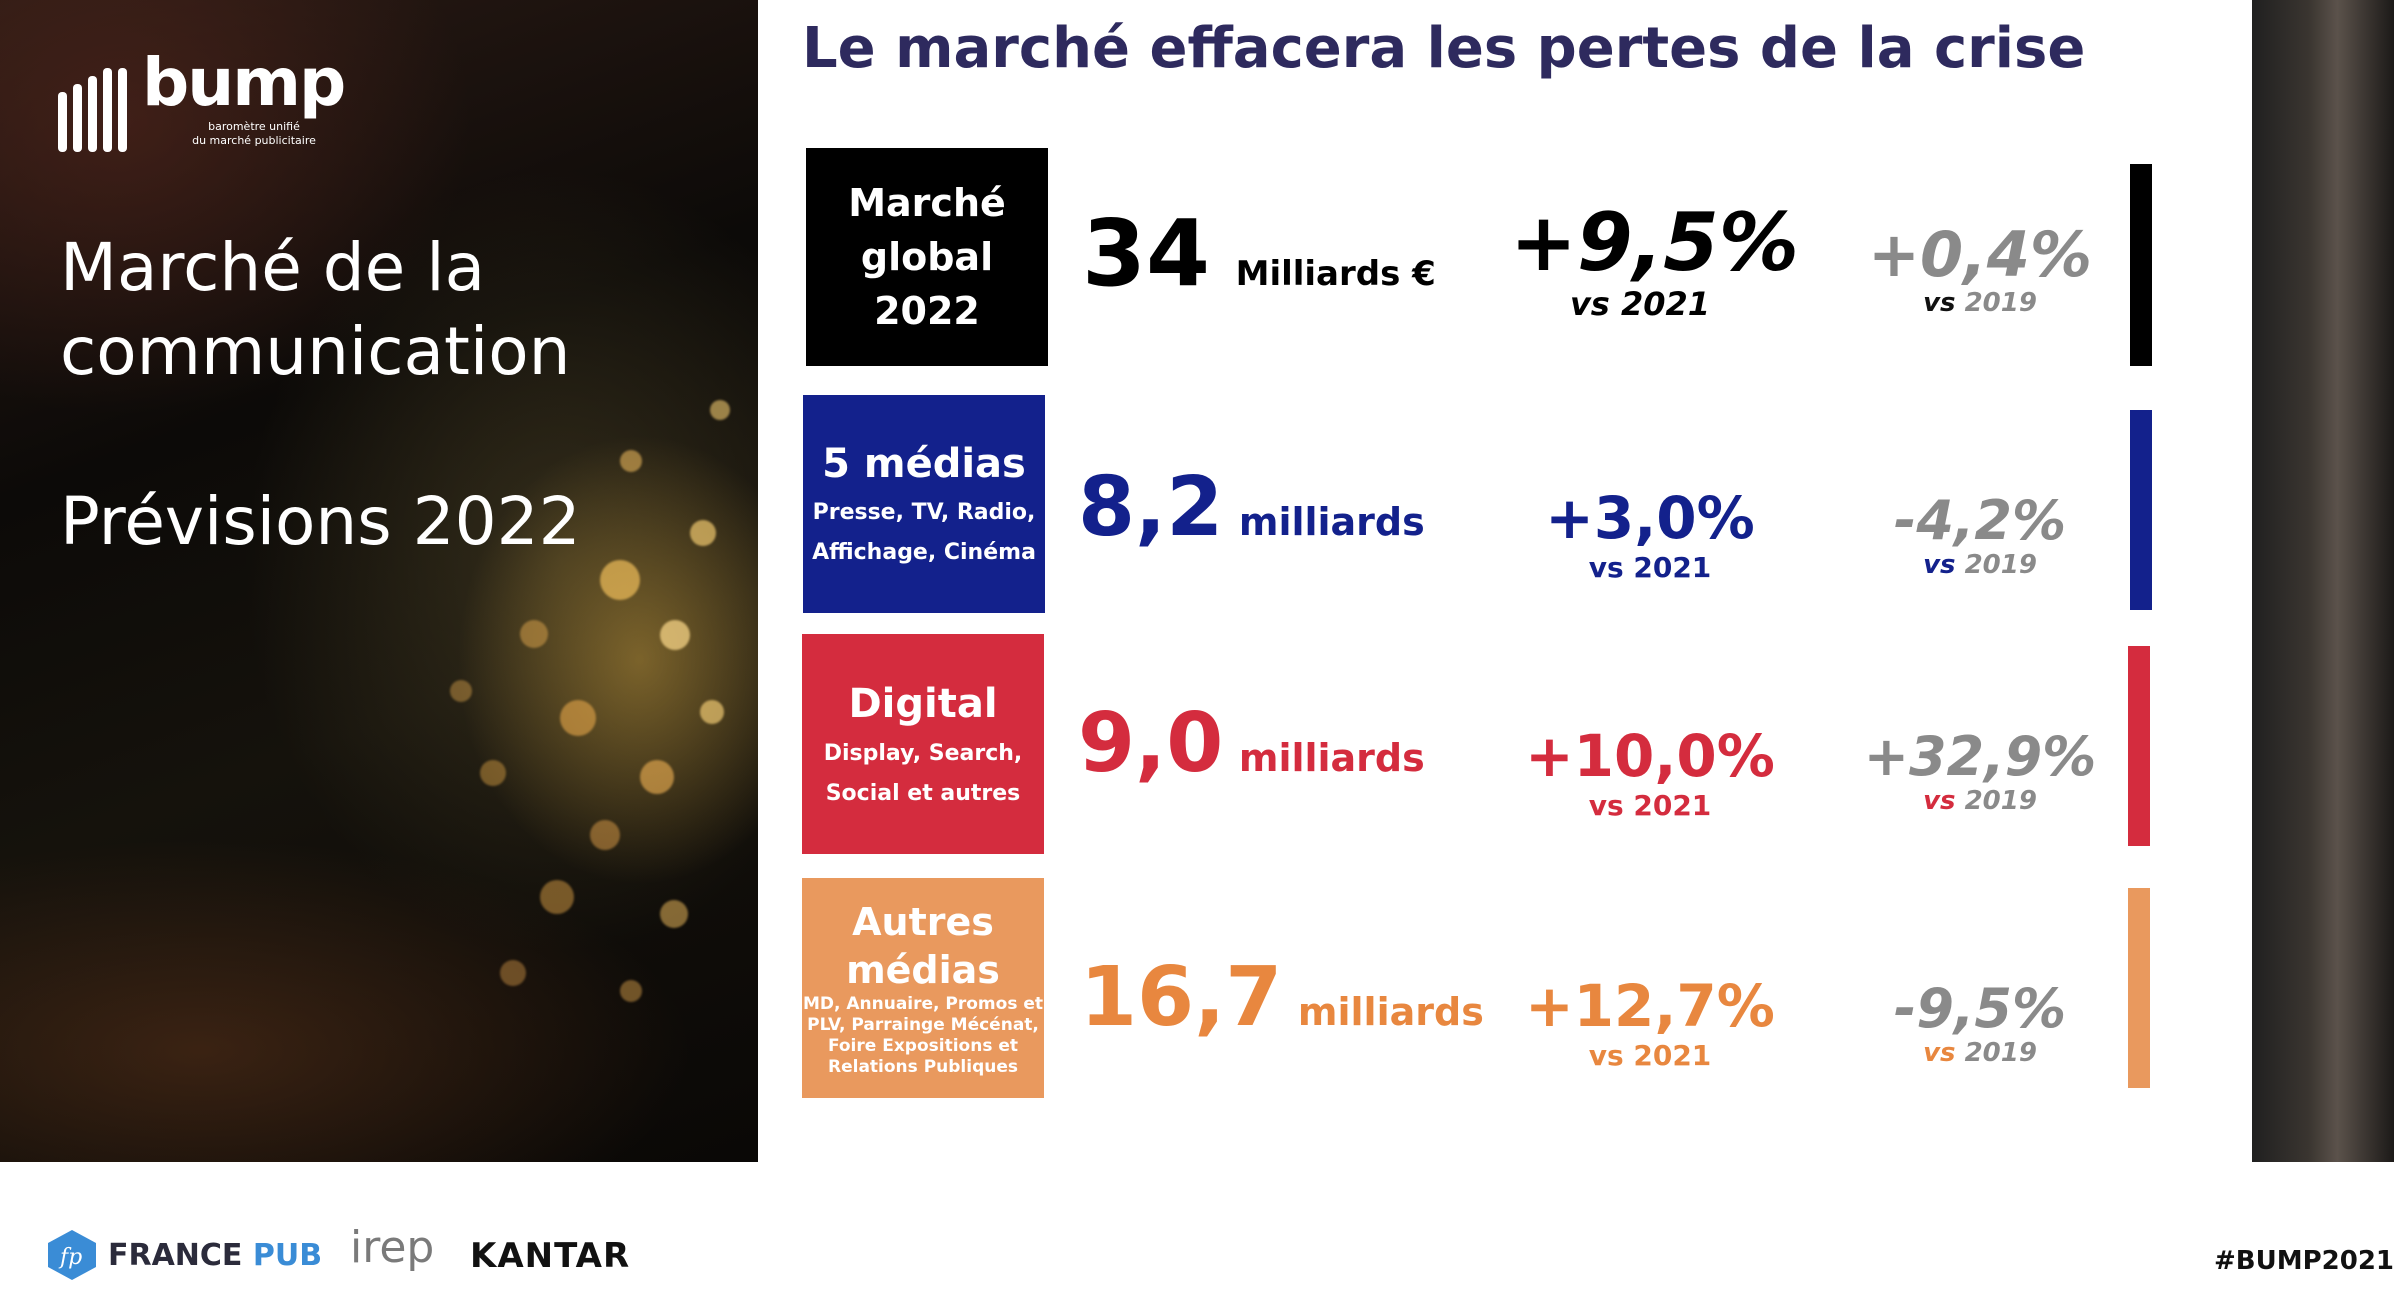  What do you see at coordinates (392, 1247) in the screenshot?
I see `irep-logo: irep` at bounding box center [392, 1247].